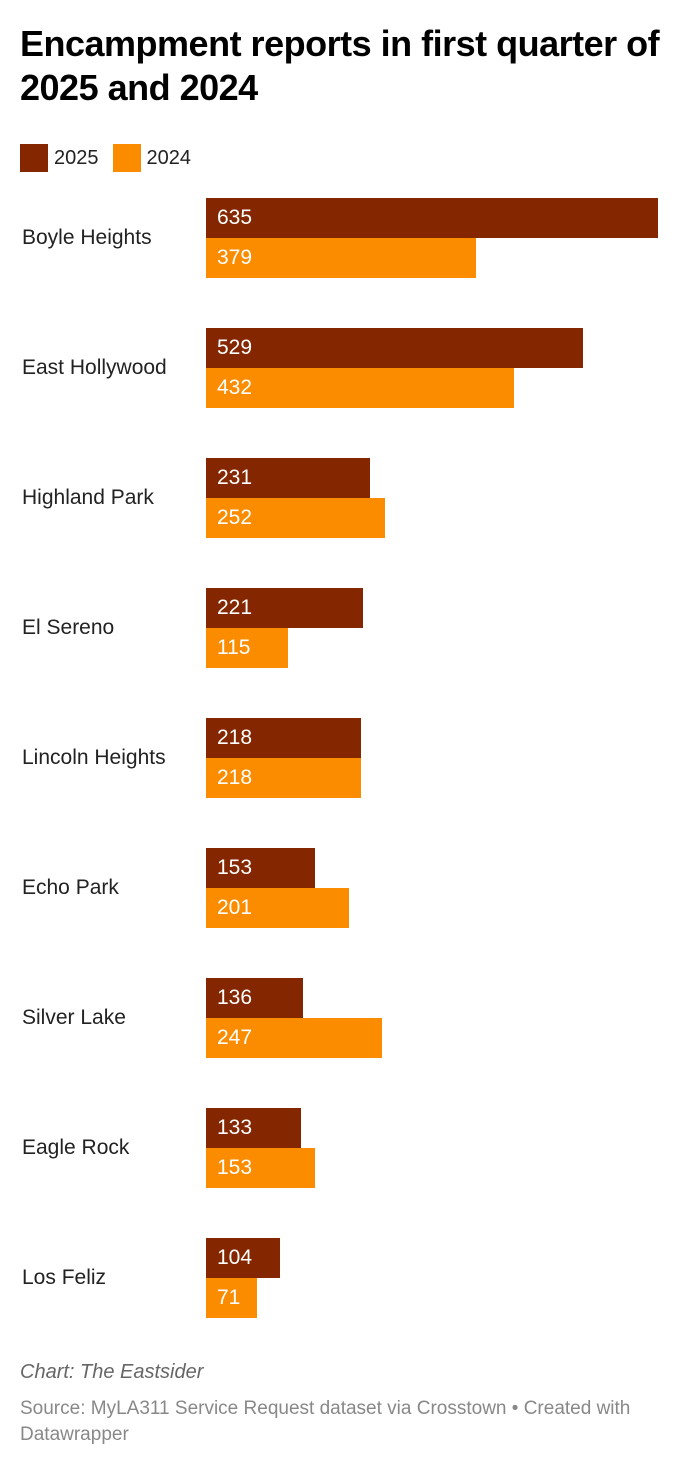  I want to click on legend-label-2024: 2024, so click(169, 157).